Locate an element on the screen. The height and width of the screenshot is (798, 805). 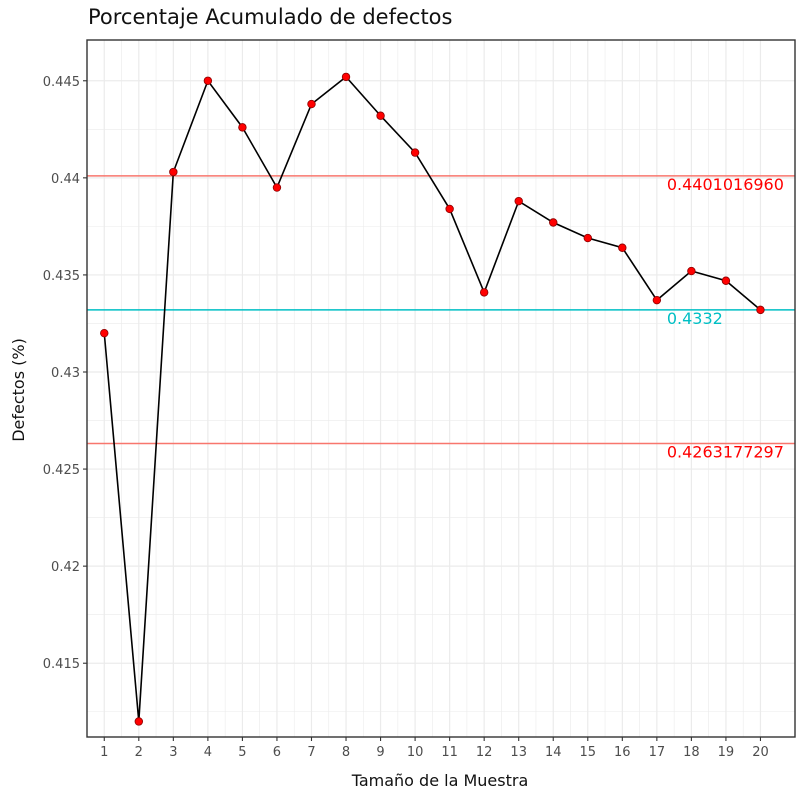
x-axis: 1 2 3 4 5 6 7 8 9 10 11 12 13 14 15 16 17 18 19 20 is located at coordinates (434, 748).